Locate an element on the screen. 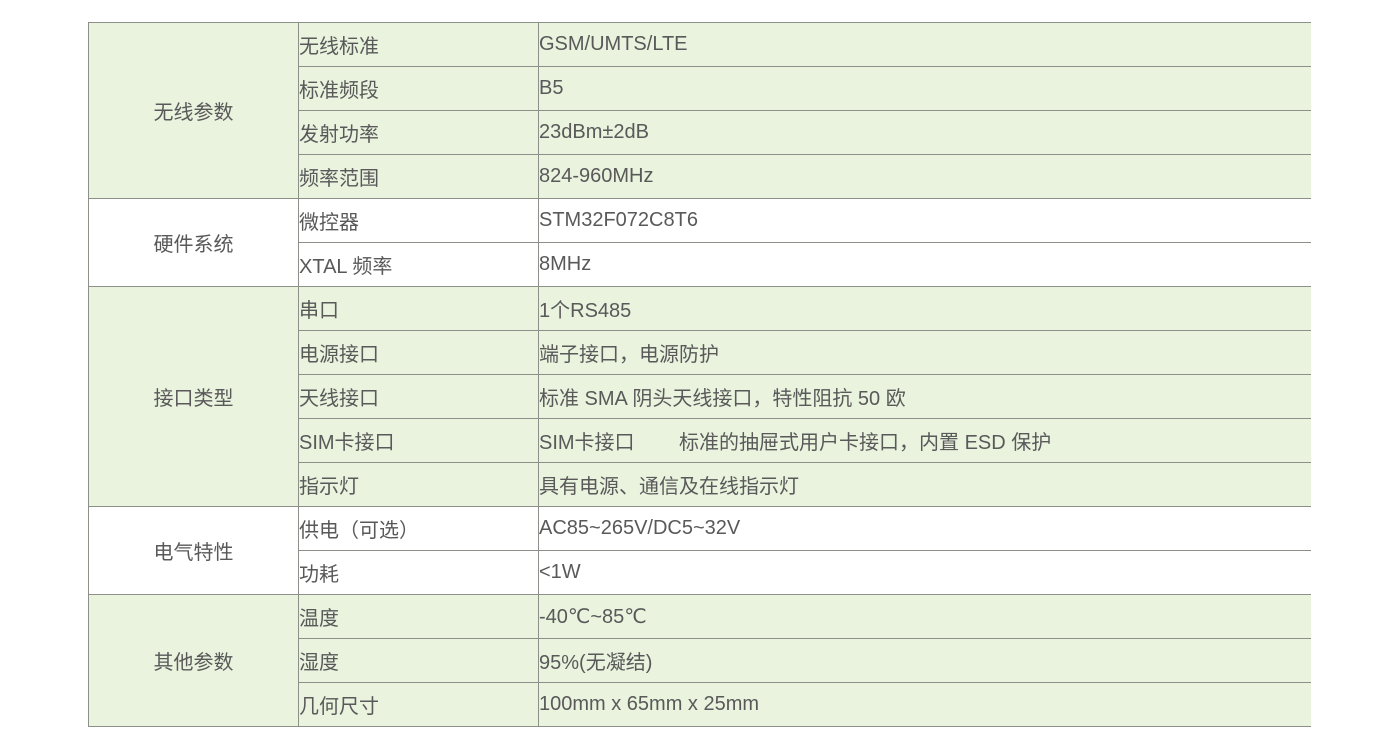  value-cell: <1W is located at coordinates (924, 572).